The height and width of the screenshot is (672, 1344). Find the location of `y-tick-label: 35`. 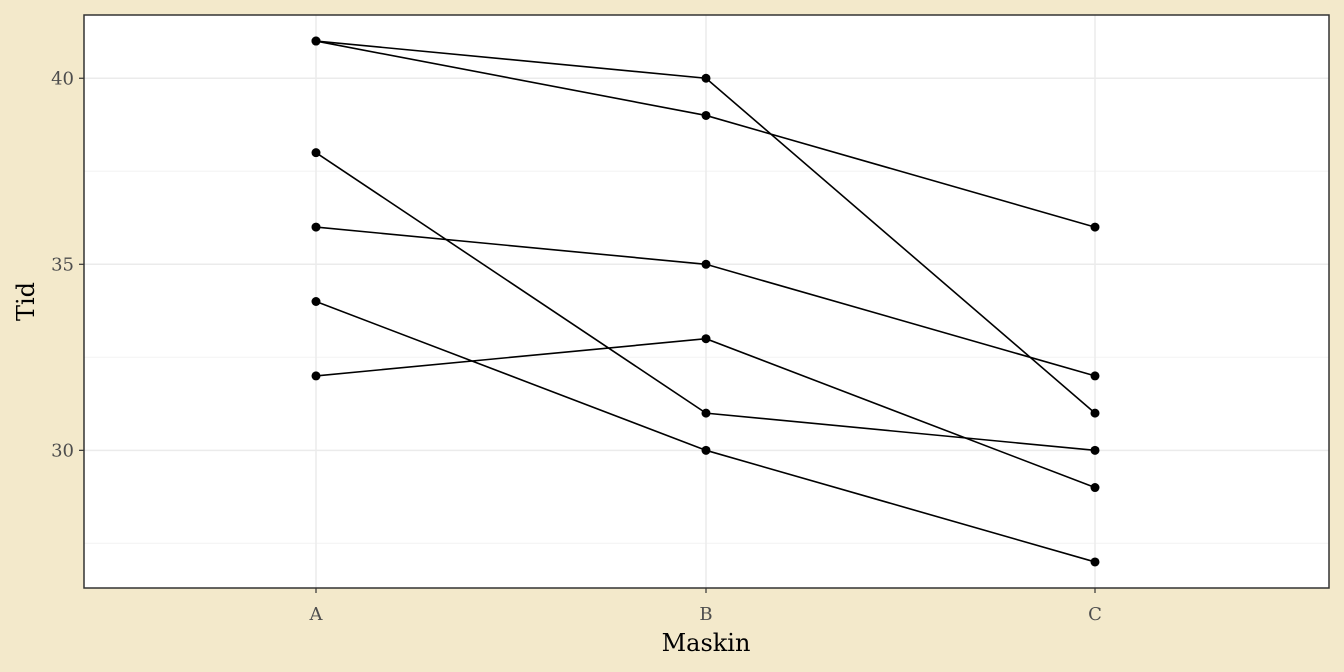

y-tick-label: 35 is located at coordinates (62, 264).